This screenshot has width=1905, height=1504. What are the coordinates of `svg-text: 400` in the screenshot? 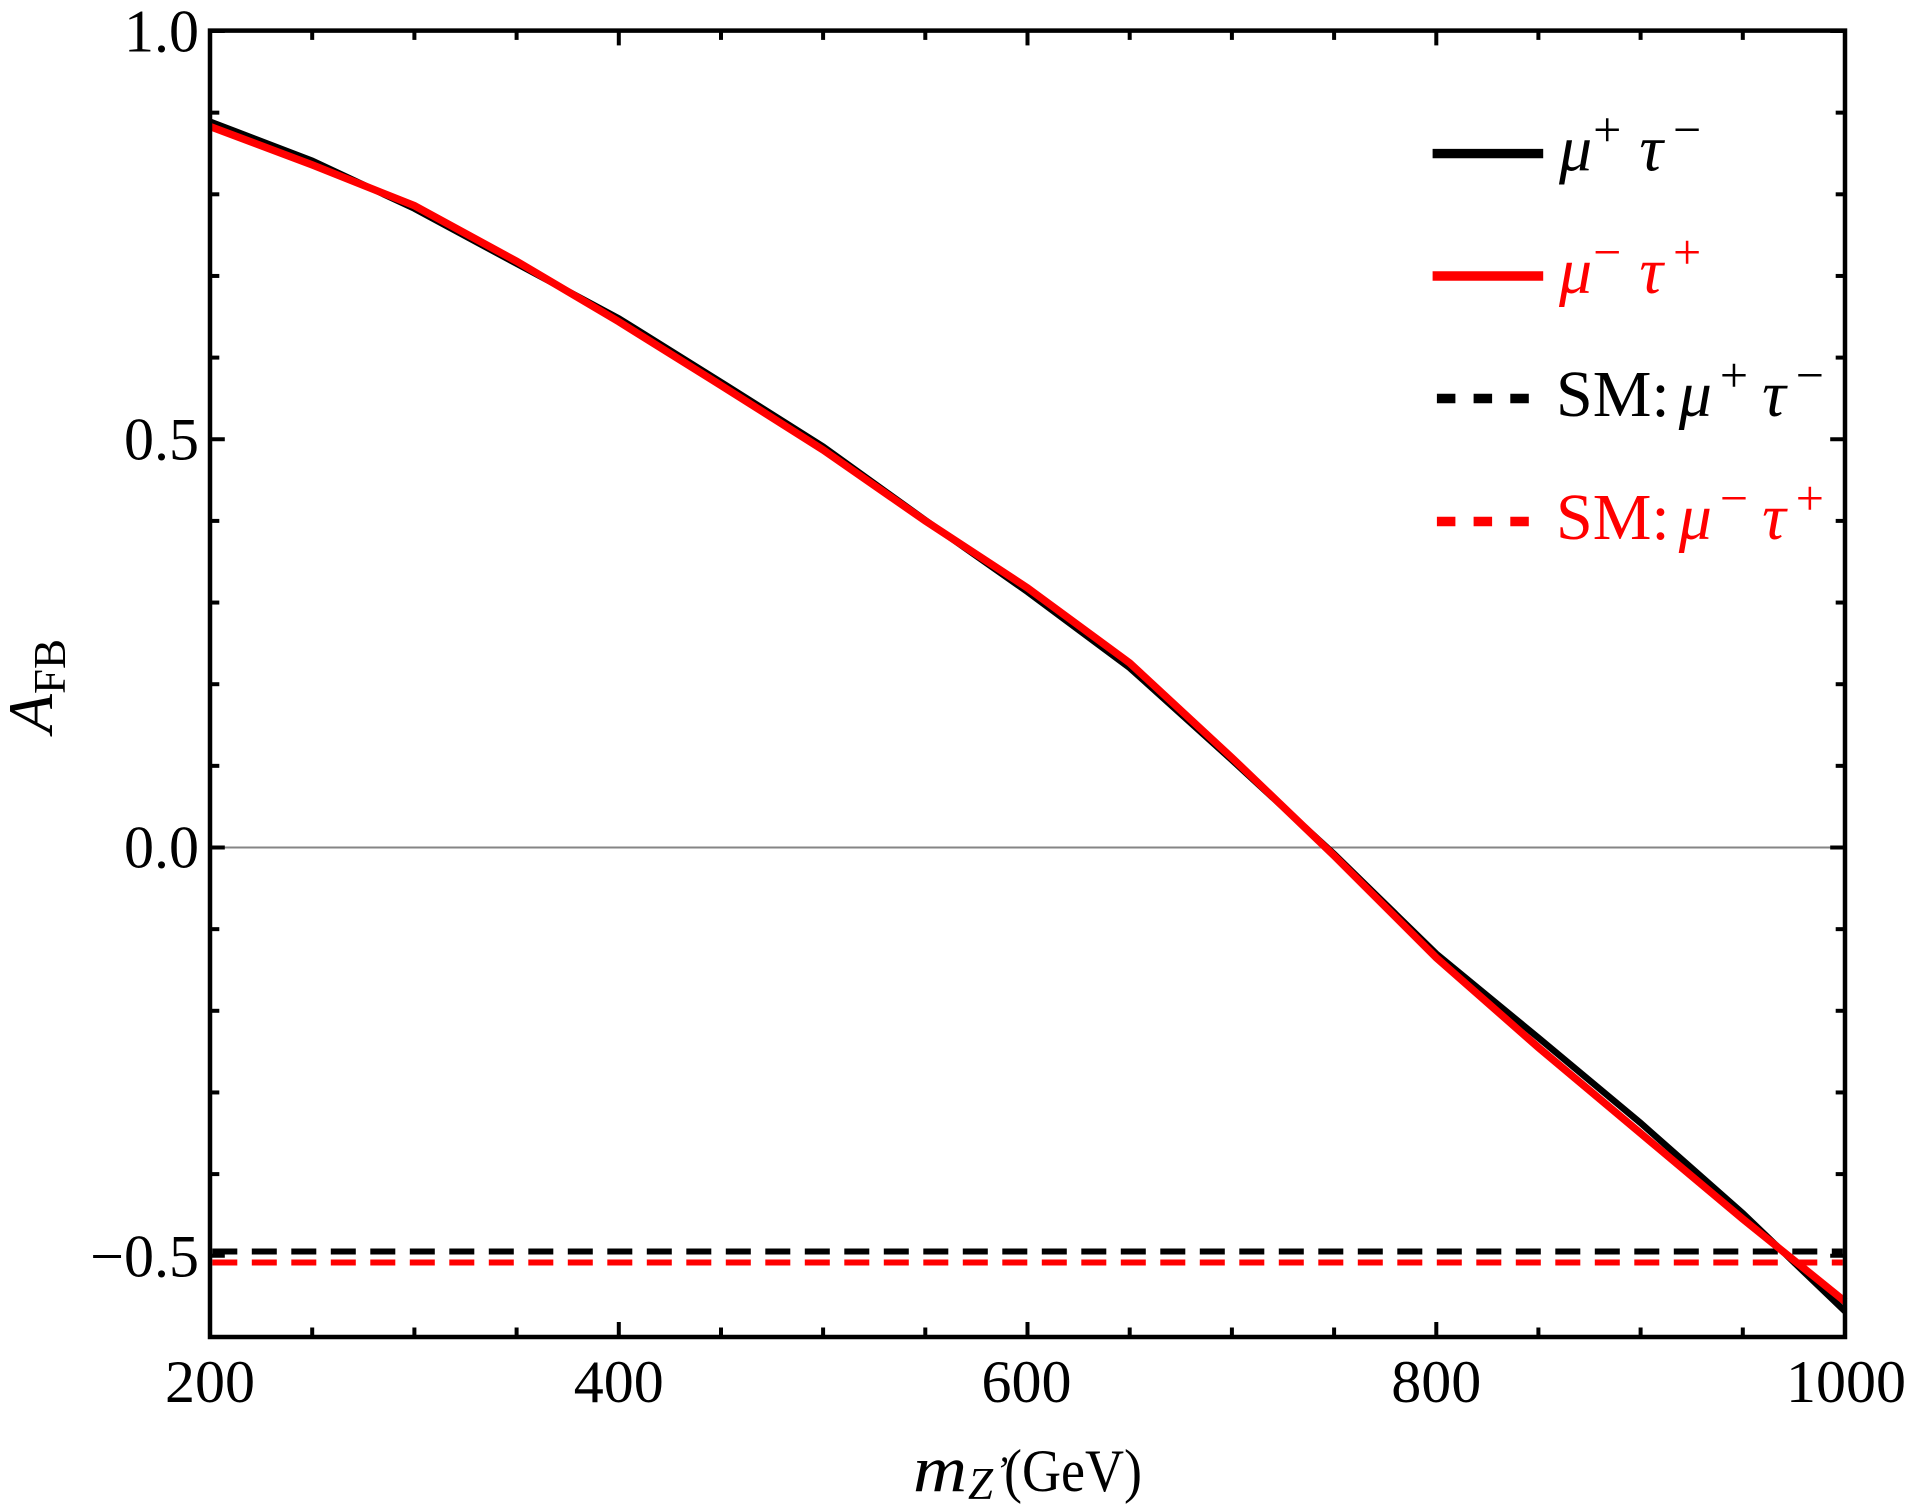 It's located at (619, 1382).